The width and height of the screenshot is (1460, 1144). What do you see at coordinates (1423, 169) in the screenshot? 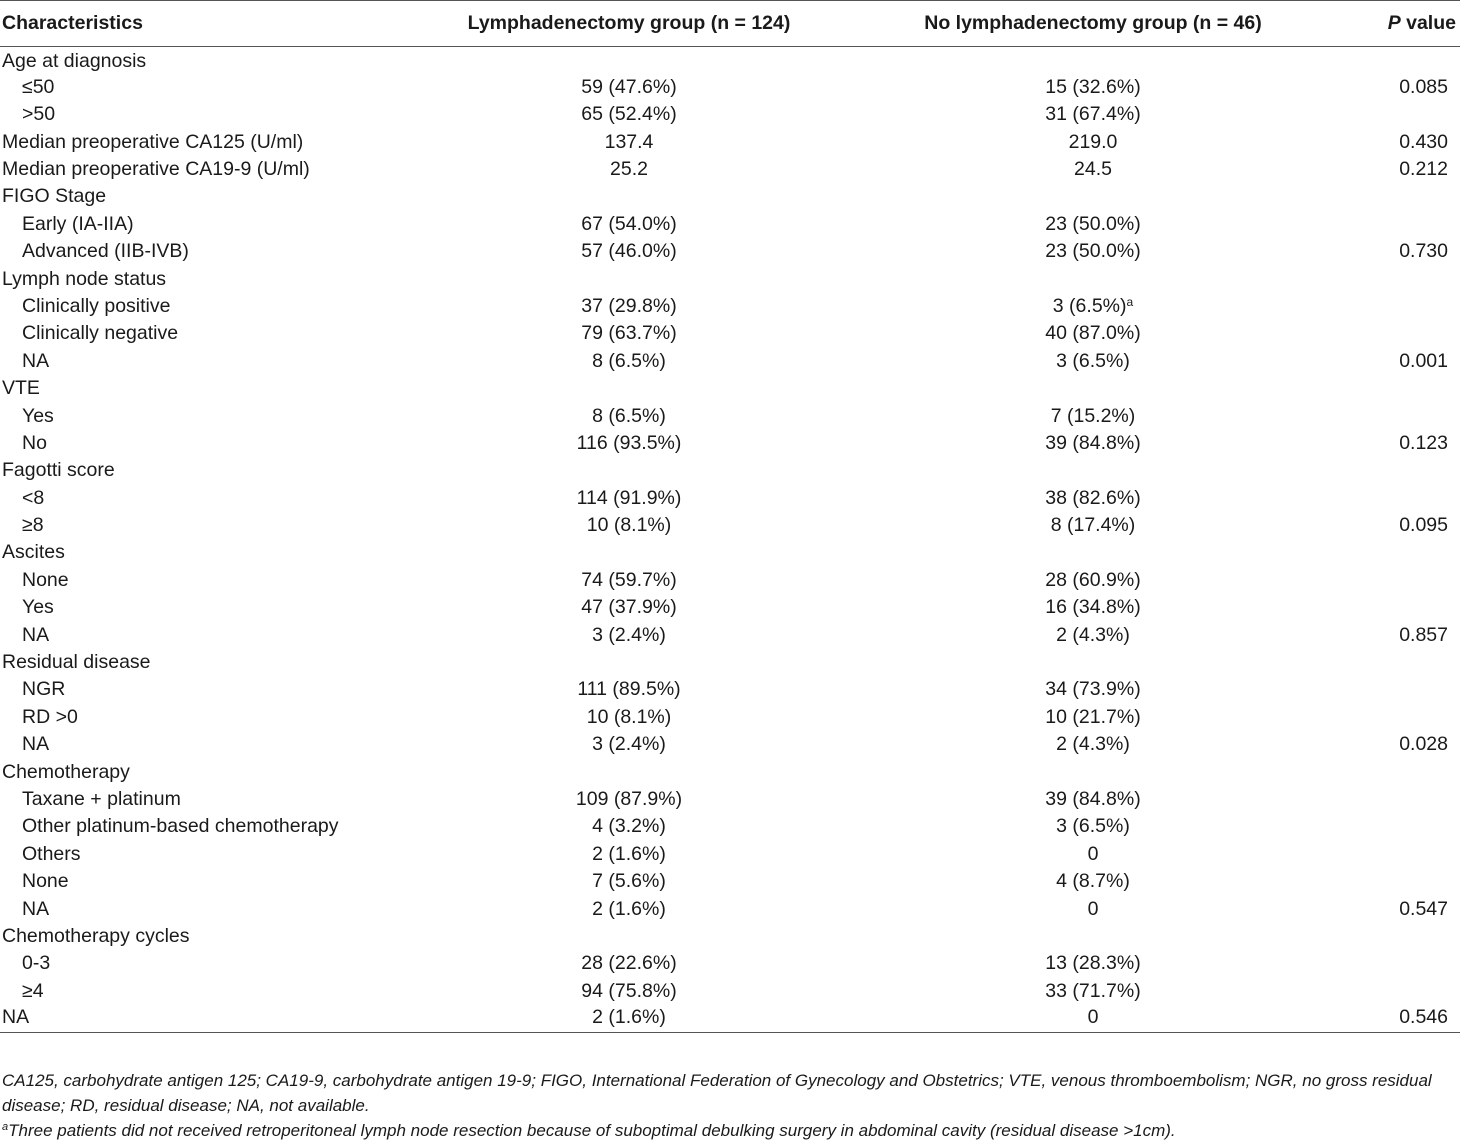
I see `p-value-text: 0.212` at bounding box center [1423, 169].